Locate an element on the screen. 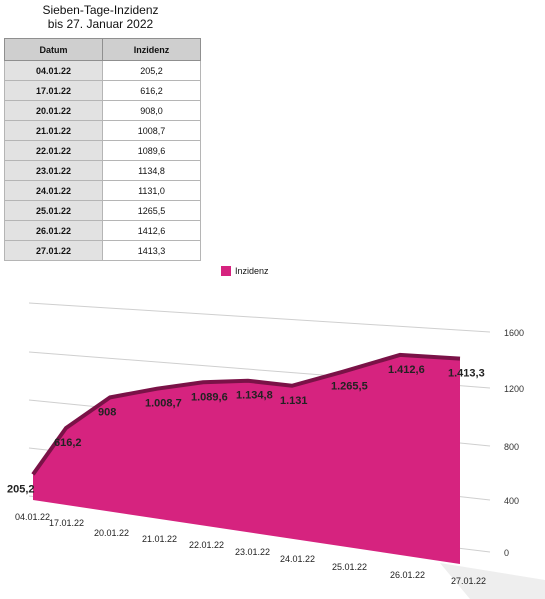  table-cell-value: 1412,6 is located at coordinates (151, 230).